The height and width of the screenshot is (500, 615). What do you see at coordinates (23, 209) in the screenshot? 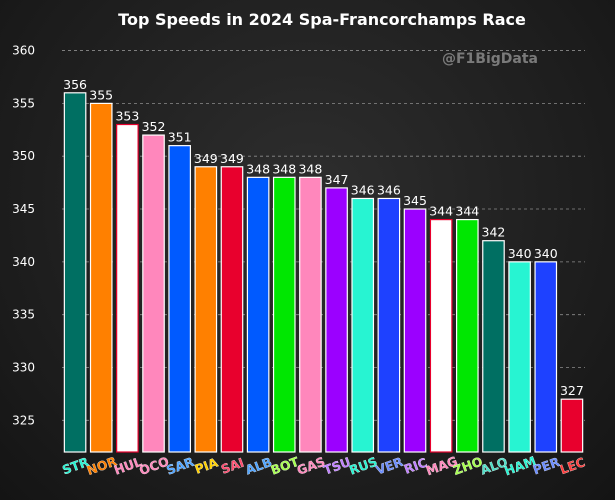
I see `y-tick-label: 345` at bounding box center [23, 209].